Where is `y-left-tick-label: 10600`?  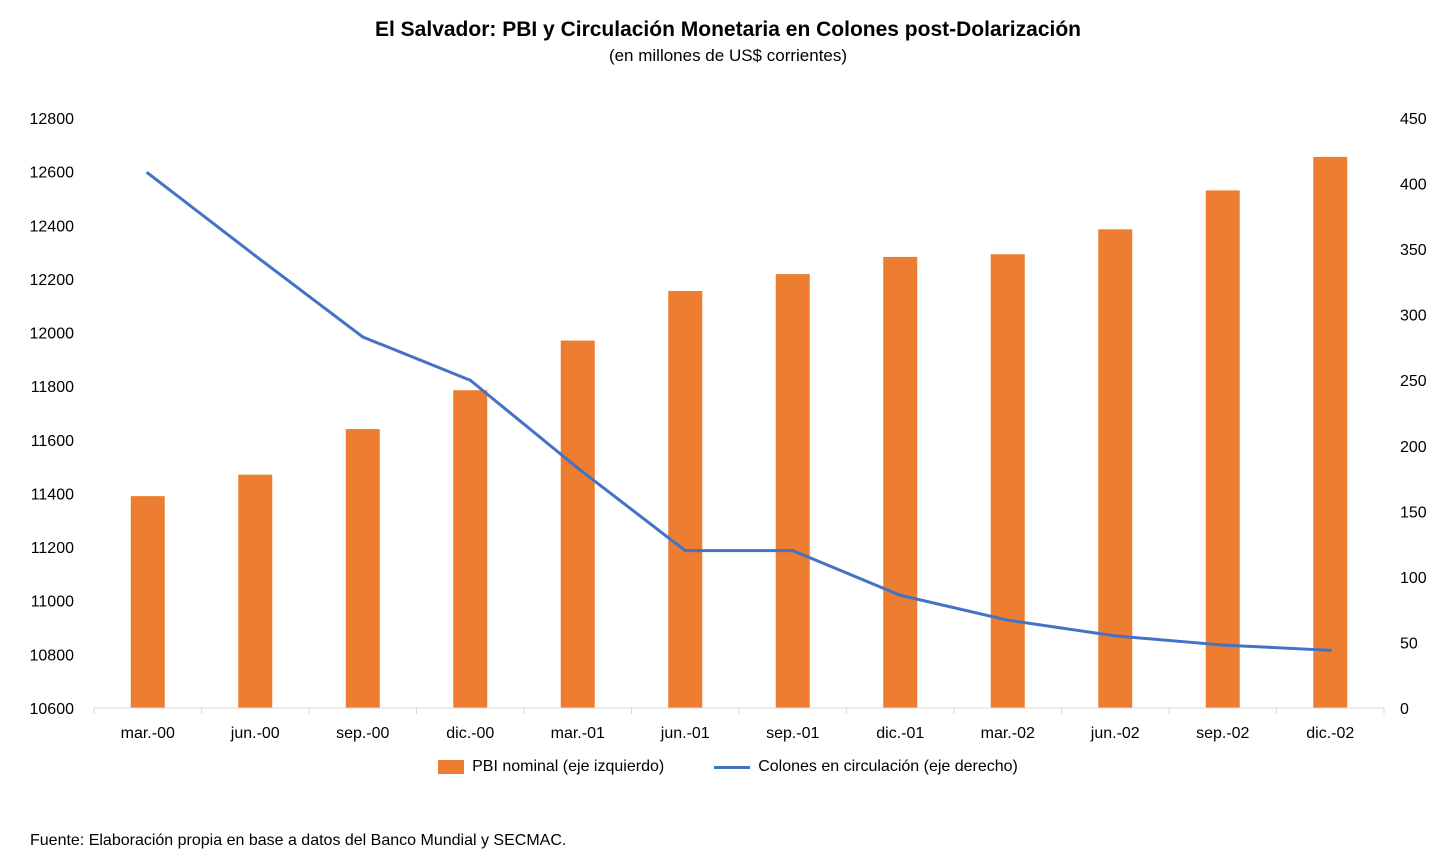
y-left-tick-label: 10600 is located at coordinates (52, 709).